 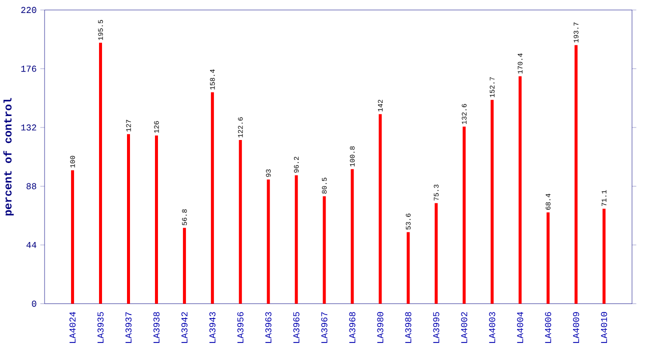 I want to click on x-tick-label: LA4002, so click(x=464, y=328).